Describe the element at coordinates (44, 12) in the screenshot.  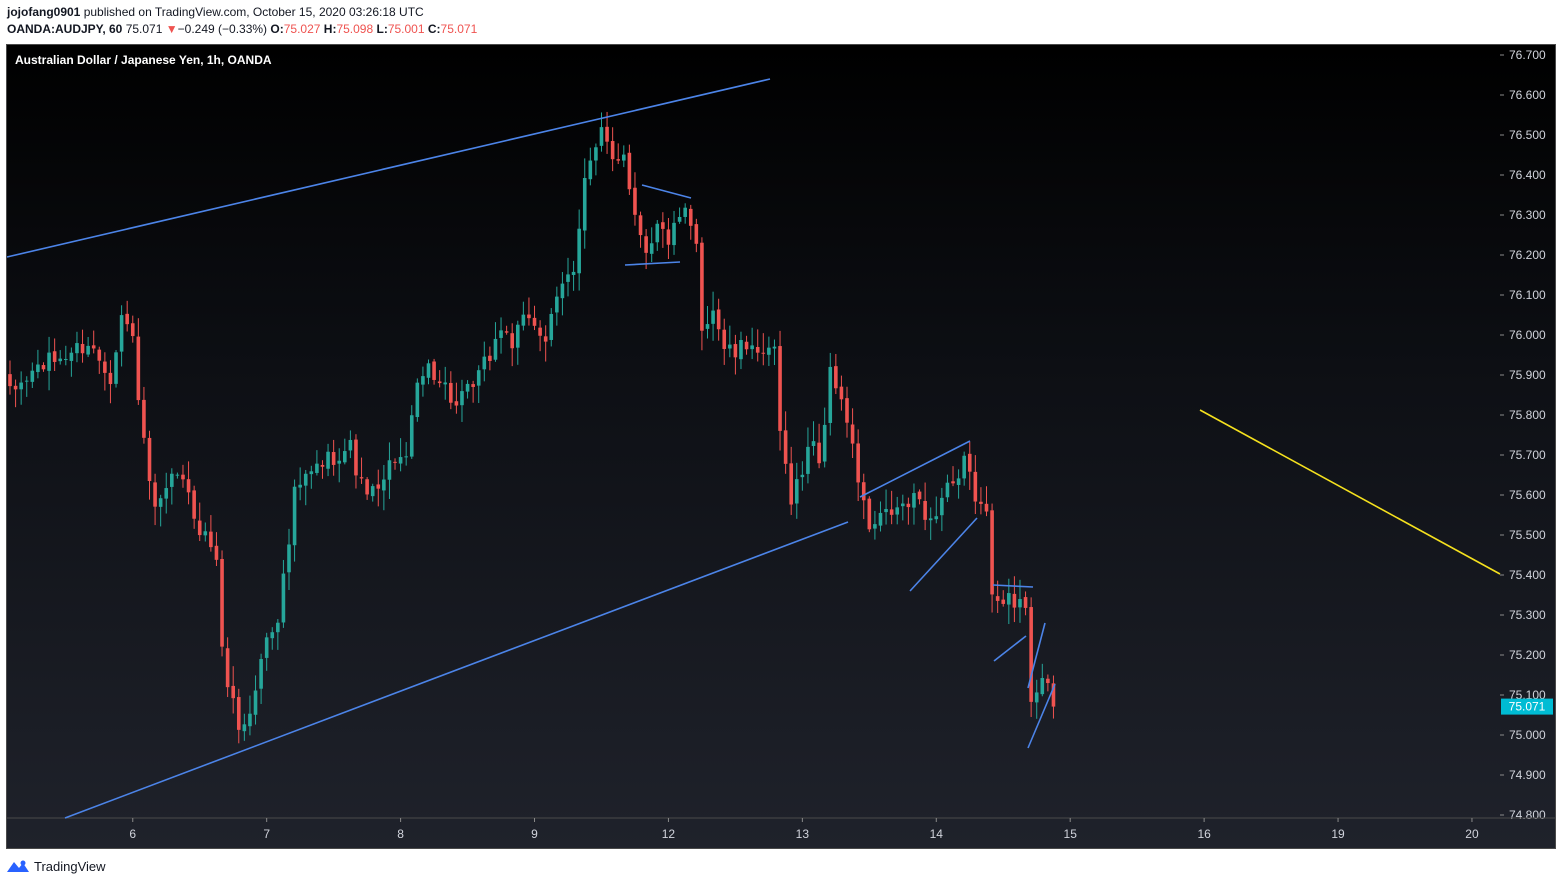
I see `author-name: jojofang0901` at that location.